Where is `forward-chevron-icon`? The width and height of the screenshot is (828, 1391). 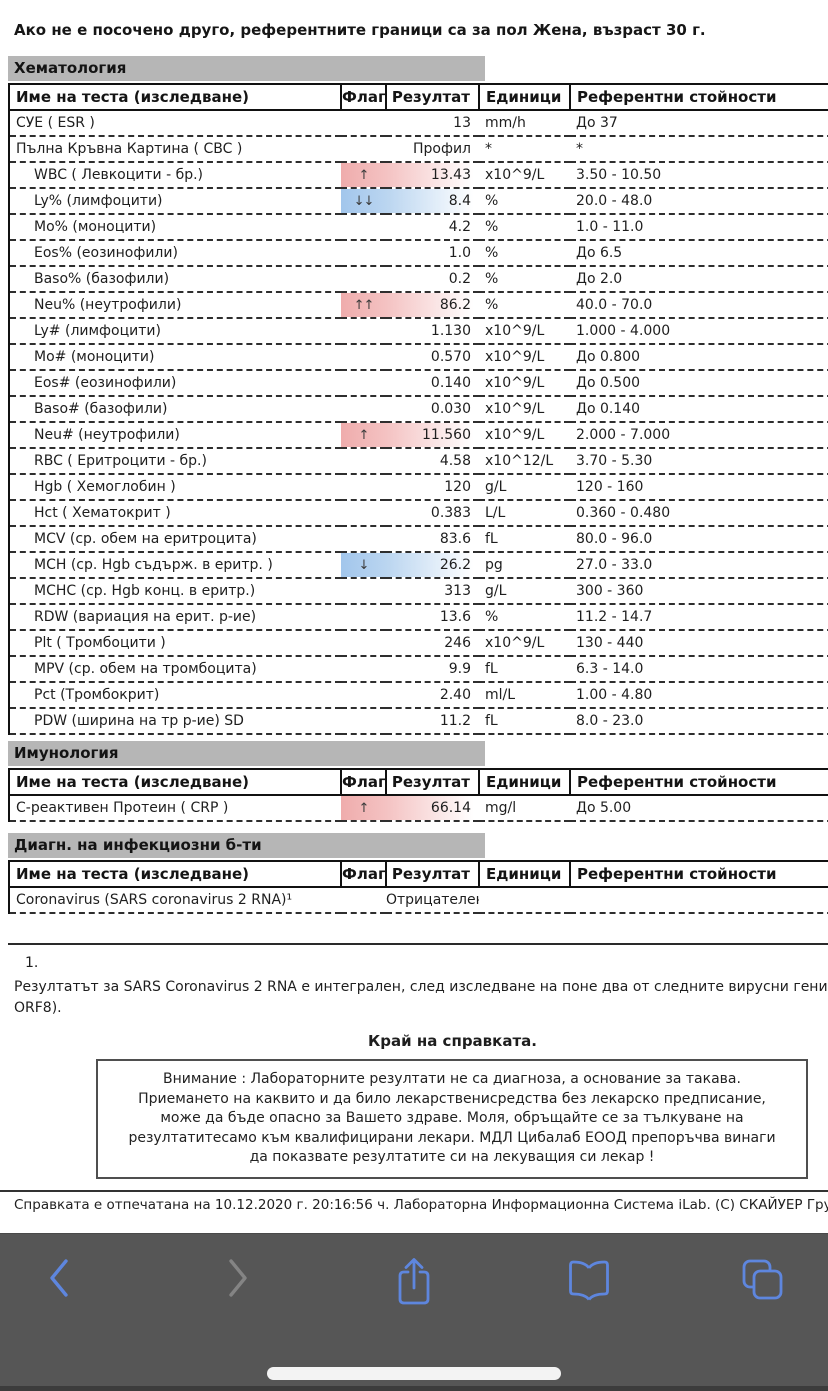
forward-chevron-icon is located at coordinates (238, 1278).